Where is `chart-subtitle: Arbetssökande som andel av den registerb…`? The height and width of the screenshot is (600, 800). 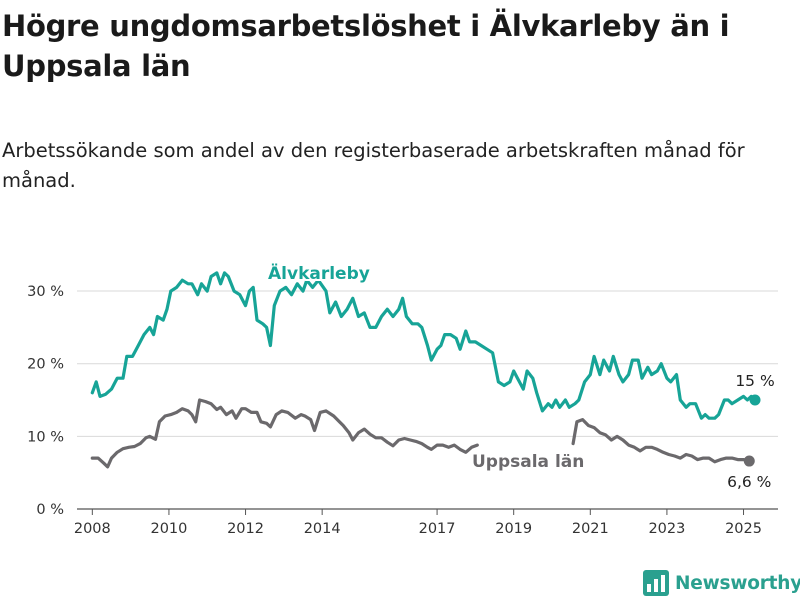
chart-subtitle: Arbetssökande som andel av den registerb… is located at coordinates (373, 165).